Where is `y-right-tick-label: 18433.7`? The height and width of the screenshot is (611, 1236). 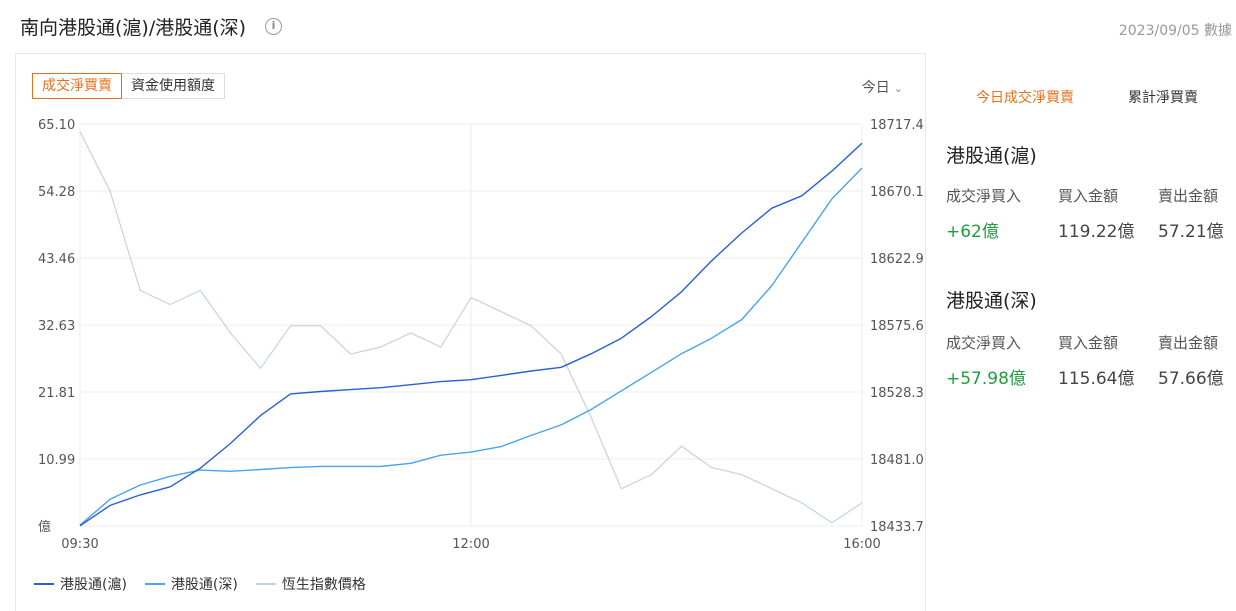 y-right-tick-label: 18433.7 is located at coordinates (897, 527).